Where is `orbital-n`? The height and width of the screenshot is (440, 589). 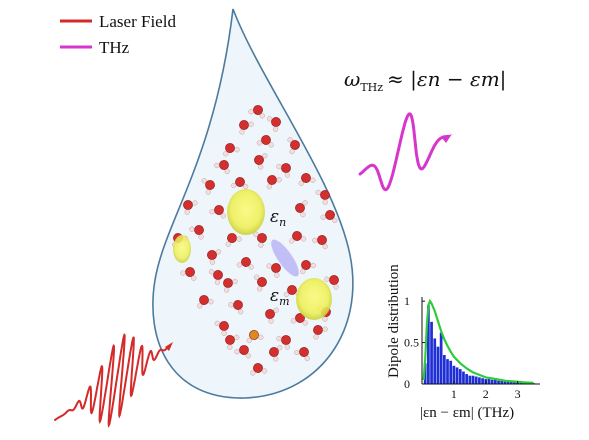 orbital-n is located at coordinates (246, 212).